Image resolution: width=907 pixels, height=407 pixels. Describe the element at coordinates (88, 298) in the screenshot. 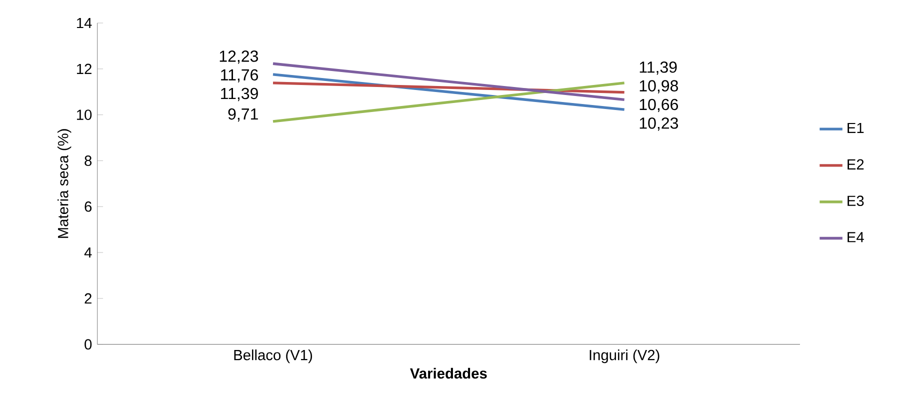

I see `y-tick-label: 2` at that location.